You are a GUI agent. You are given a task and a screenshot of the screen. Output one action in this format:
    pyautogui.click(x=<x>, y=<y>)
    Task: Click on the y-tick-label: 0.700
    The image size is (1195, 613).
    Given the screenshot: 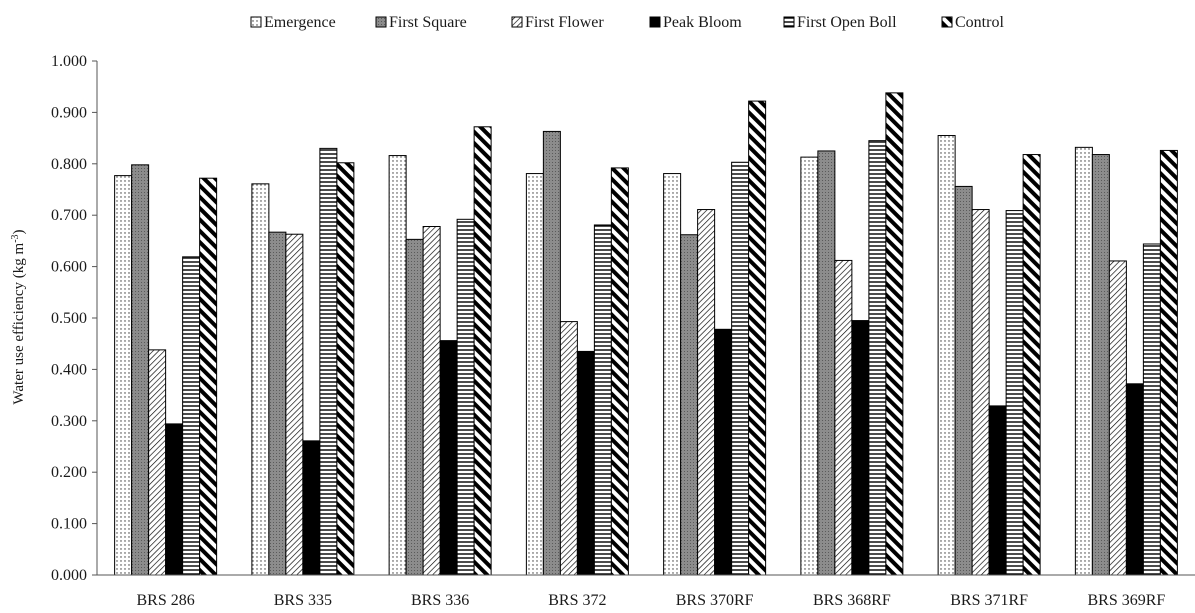 What is the action you would take?
    pyautogui.click(x=69, y=215)
    